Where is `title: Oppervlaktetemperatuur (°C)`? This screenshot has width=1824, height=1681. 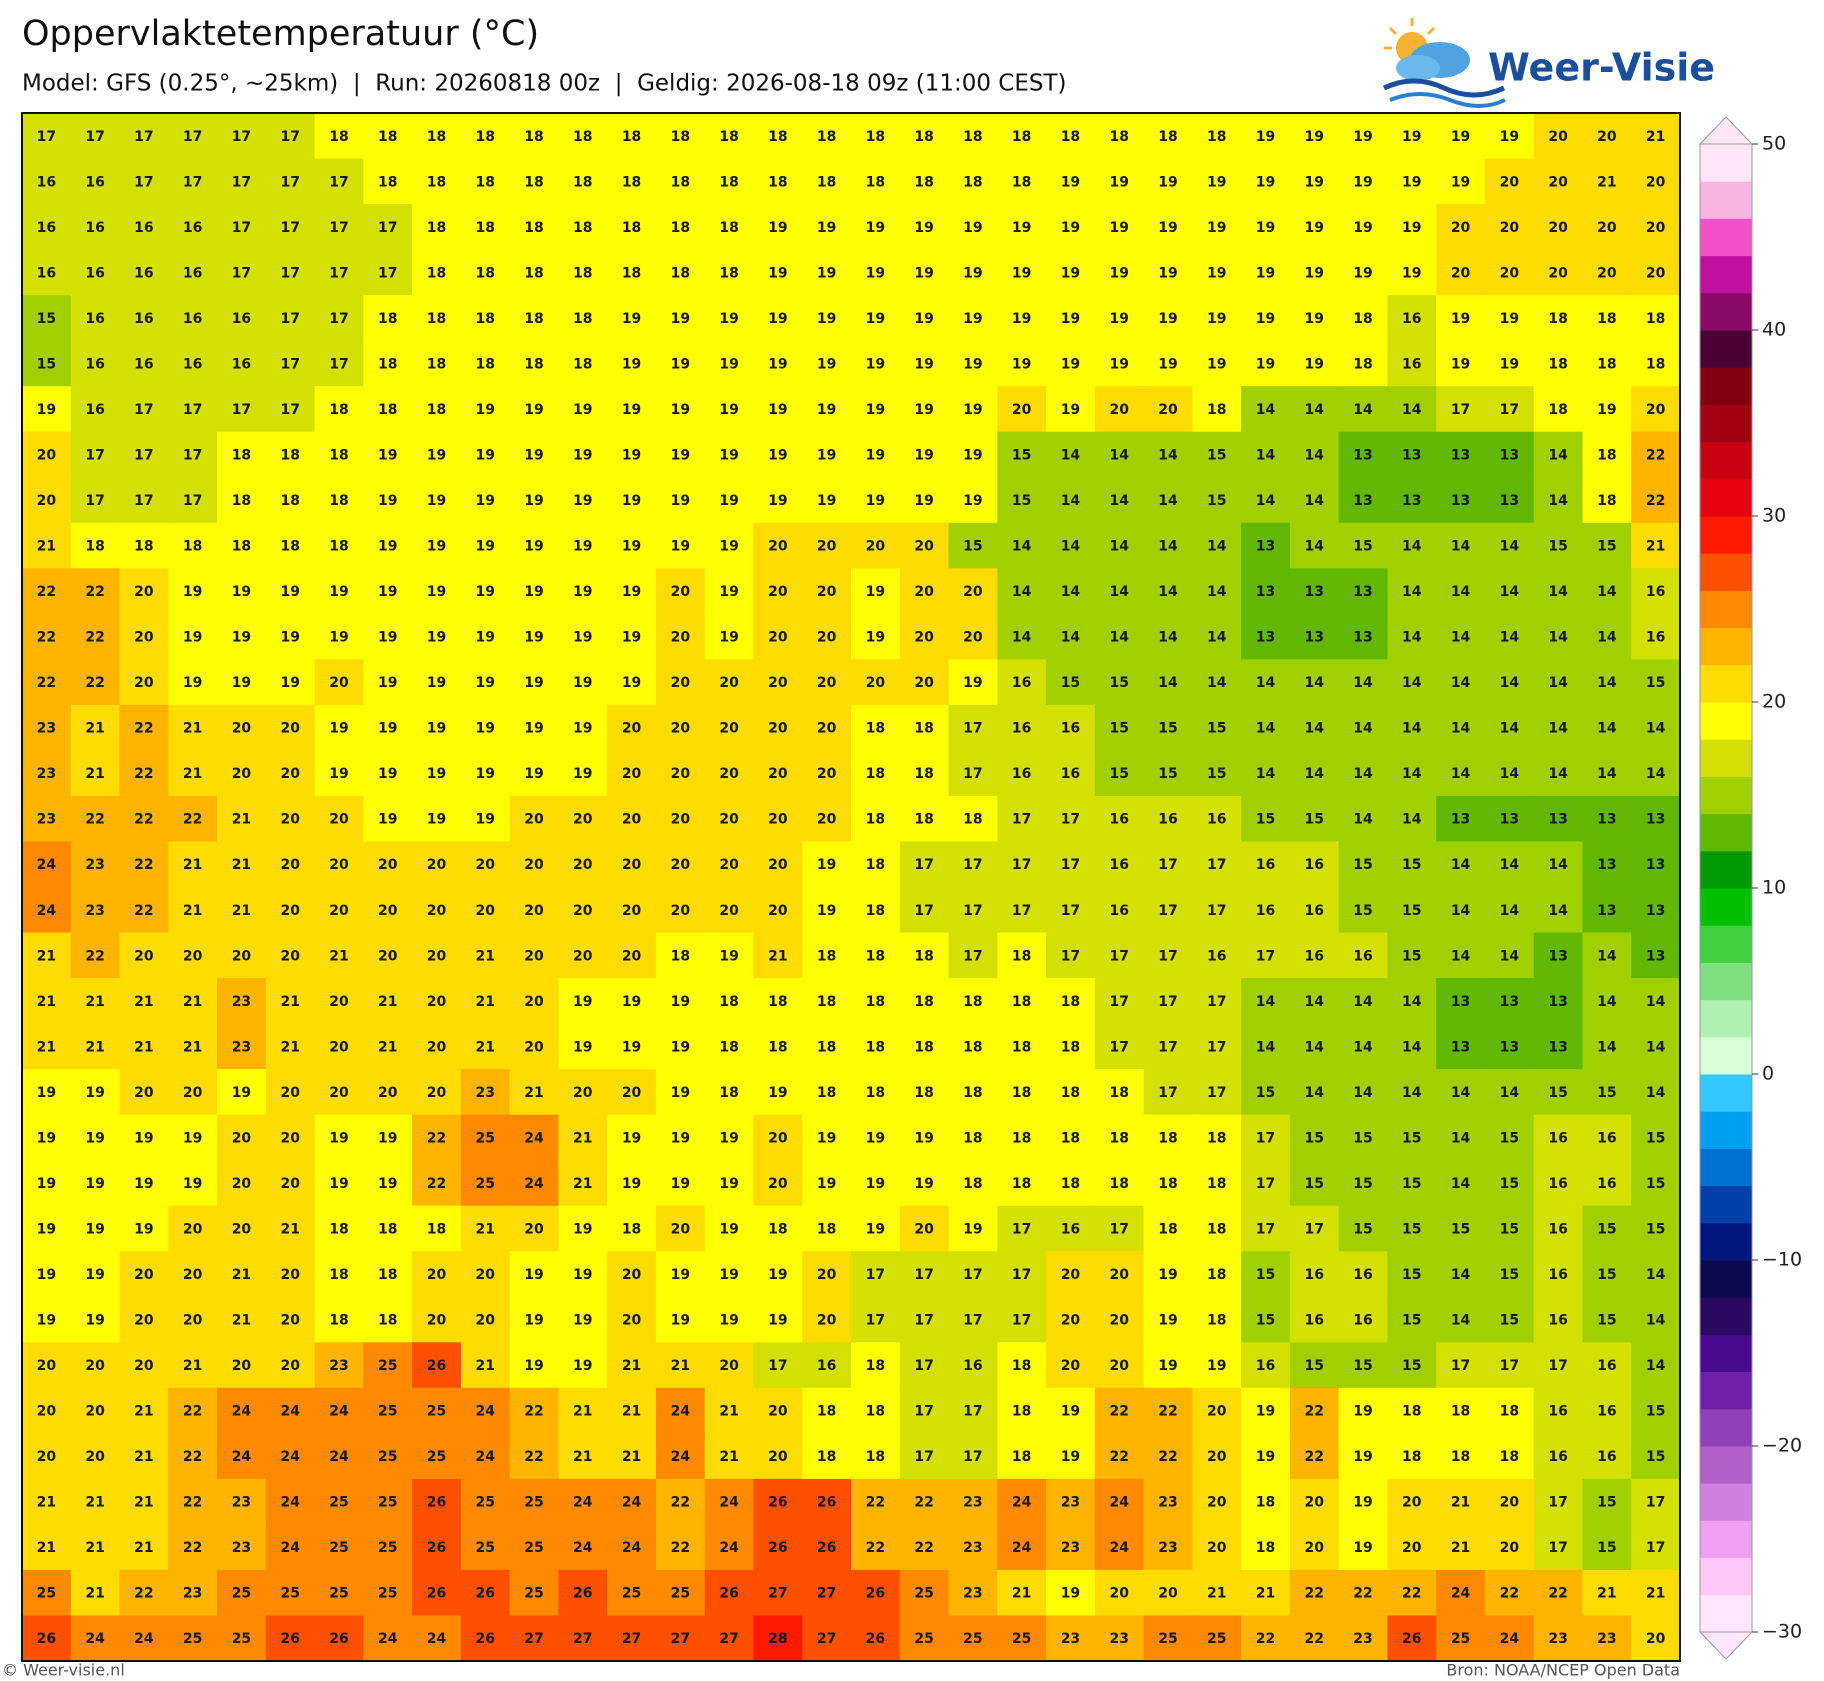
title: Oppervlaktetemperatuur (°C) is located at coordinates (280, 34).